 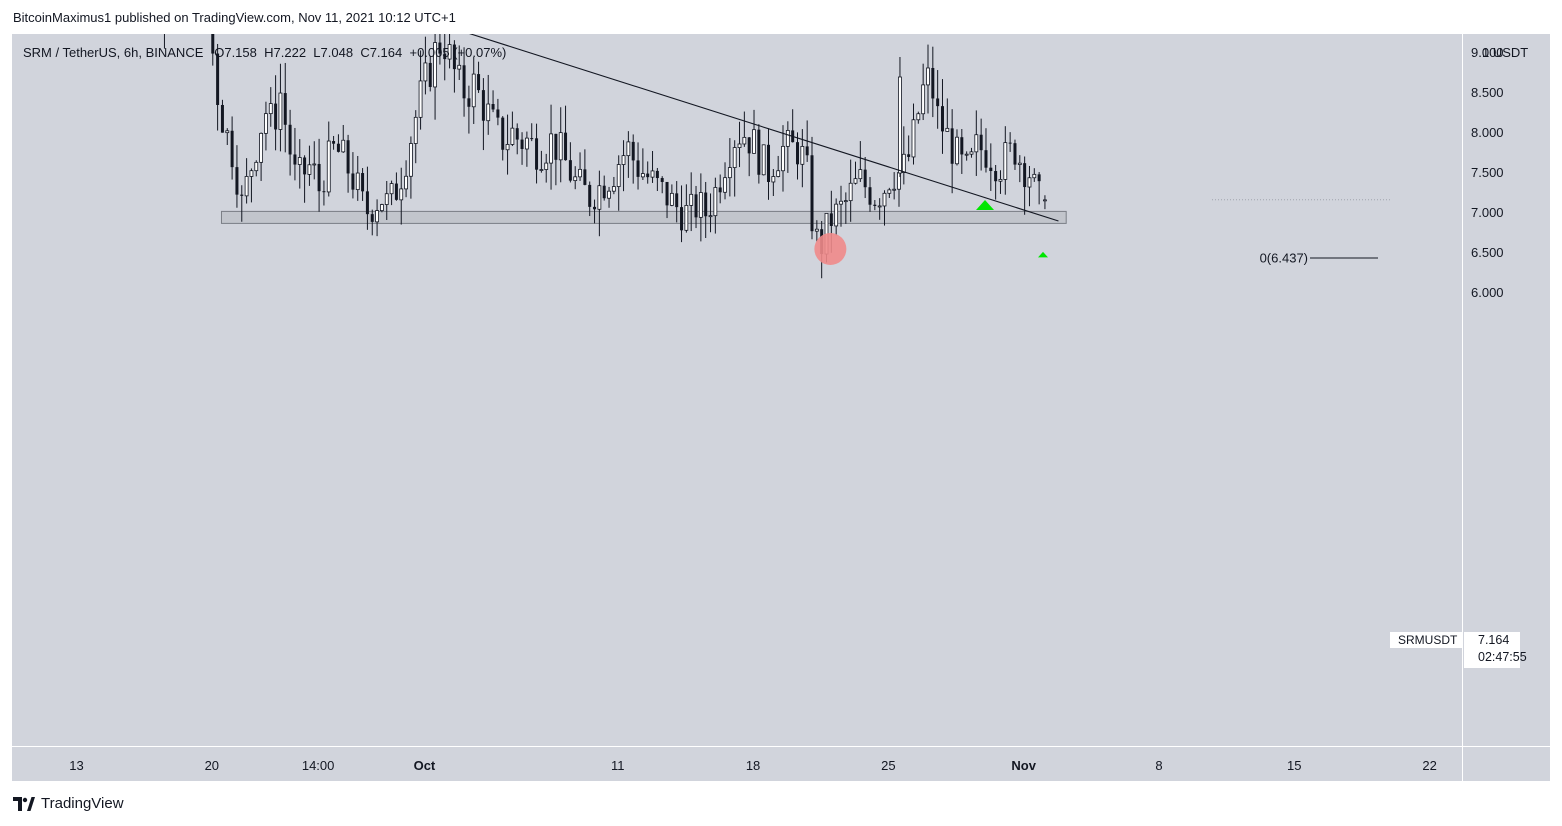 What do you see at coordinates (458, 52) in the screenshot?
I see `change-value: +0.005 (+0.07%)` at bounding box center [458, 52].